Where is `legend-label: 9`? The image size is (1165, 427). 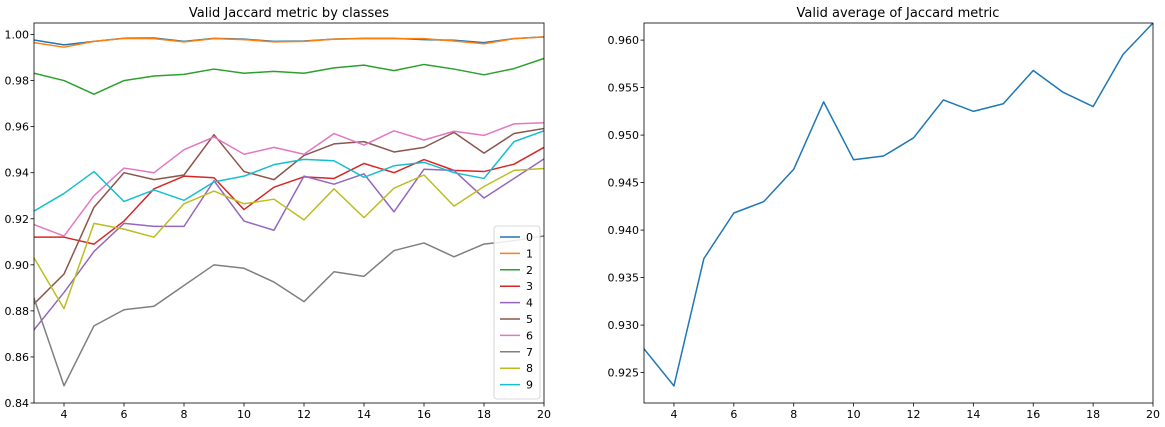 legend-label: 9 is located at coordinates (529, 385).